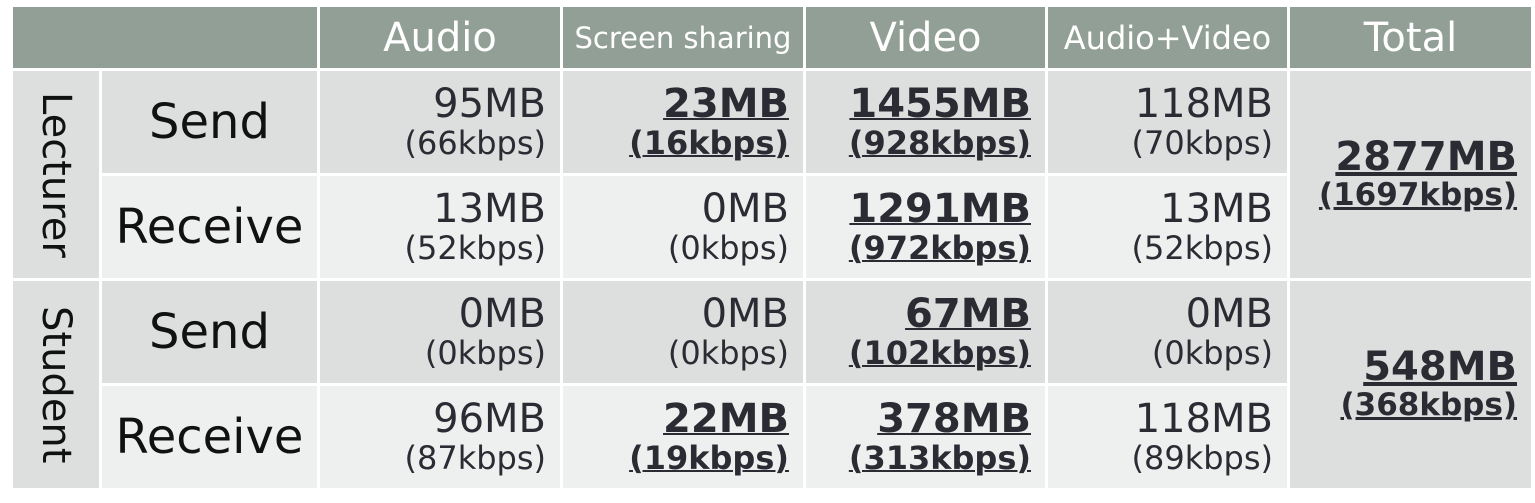  I want to click on table-cell: 95MB (66kbps), so click(440, 122).